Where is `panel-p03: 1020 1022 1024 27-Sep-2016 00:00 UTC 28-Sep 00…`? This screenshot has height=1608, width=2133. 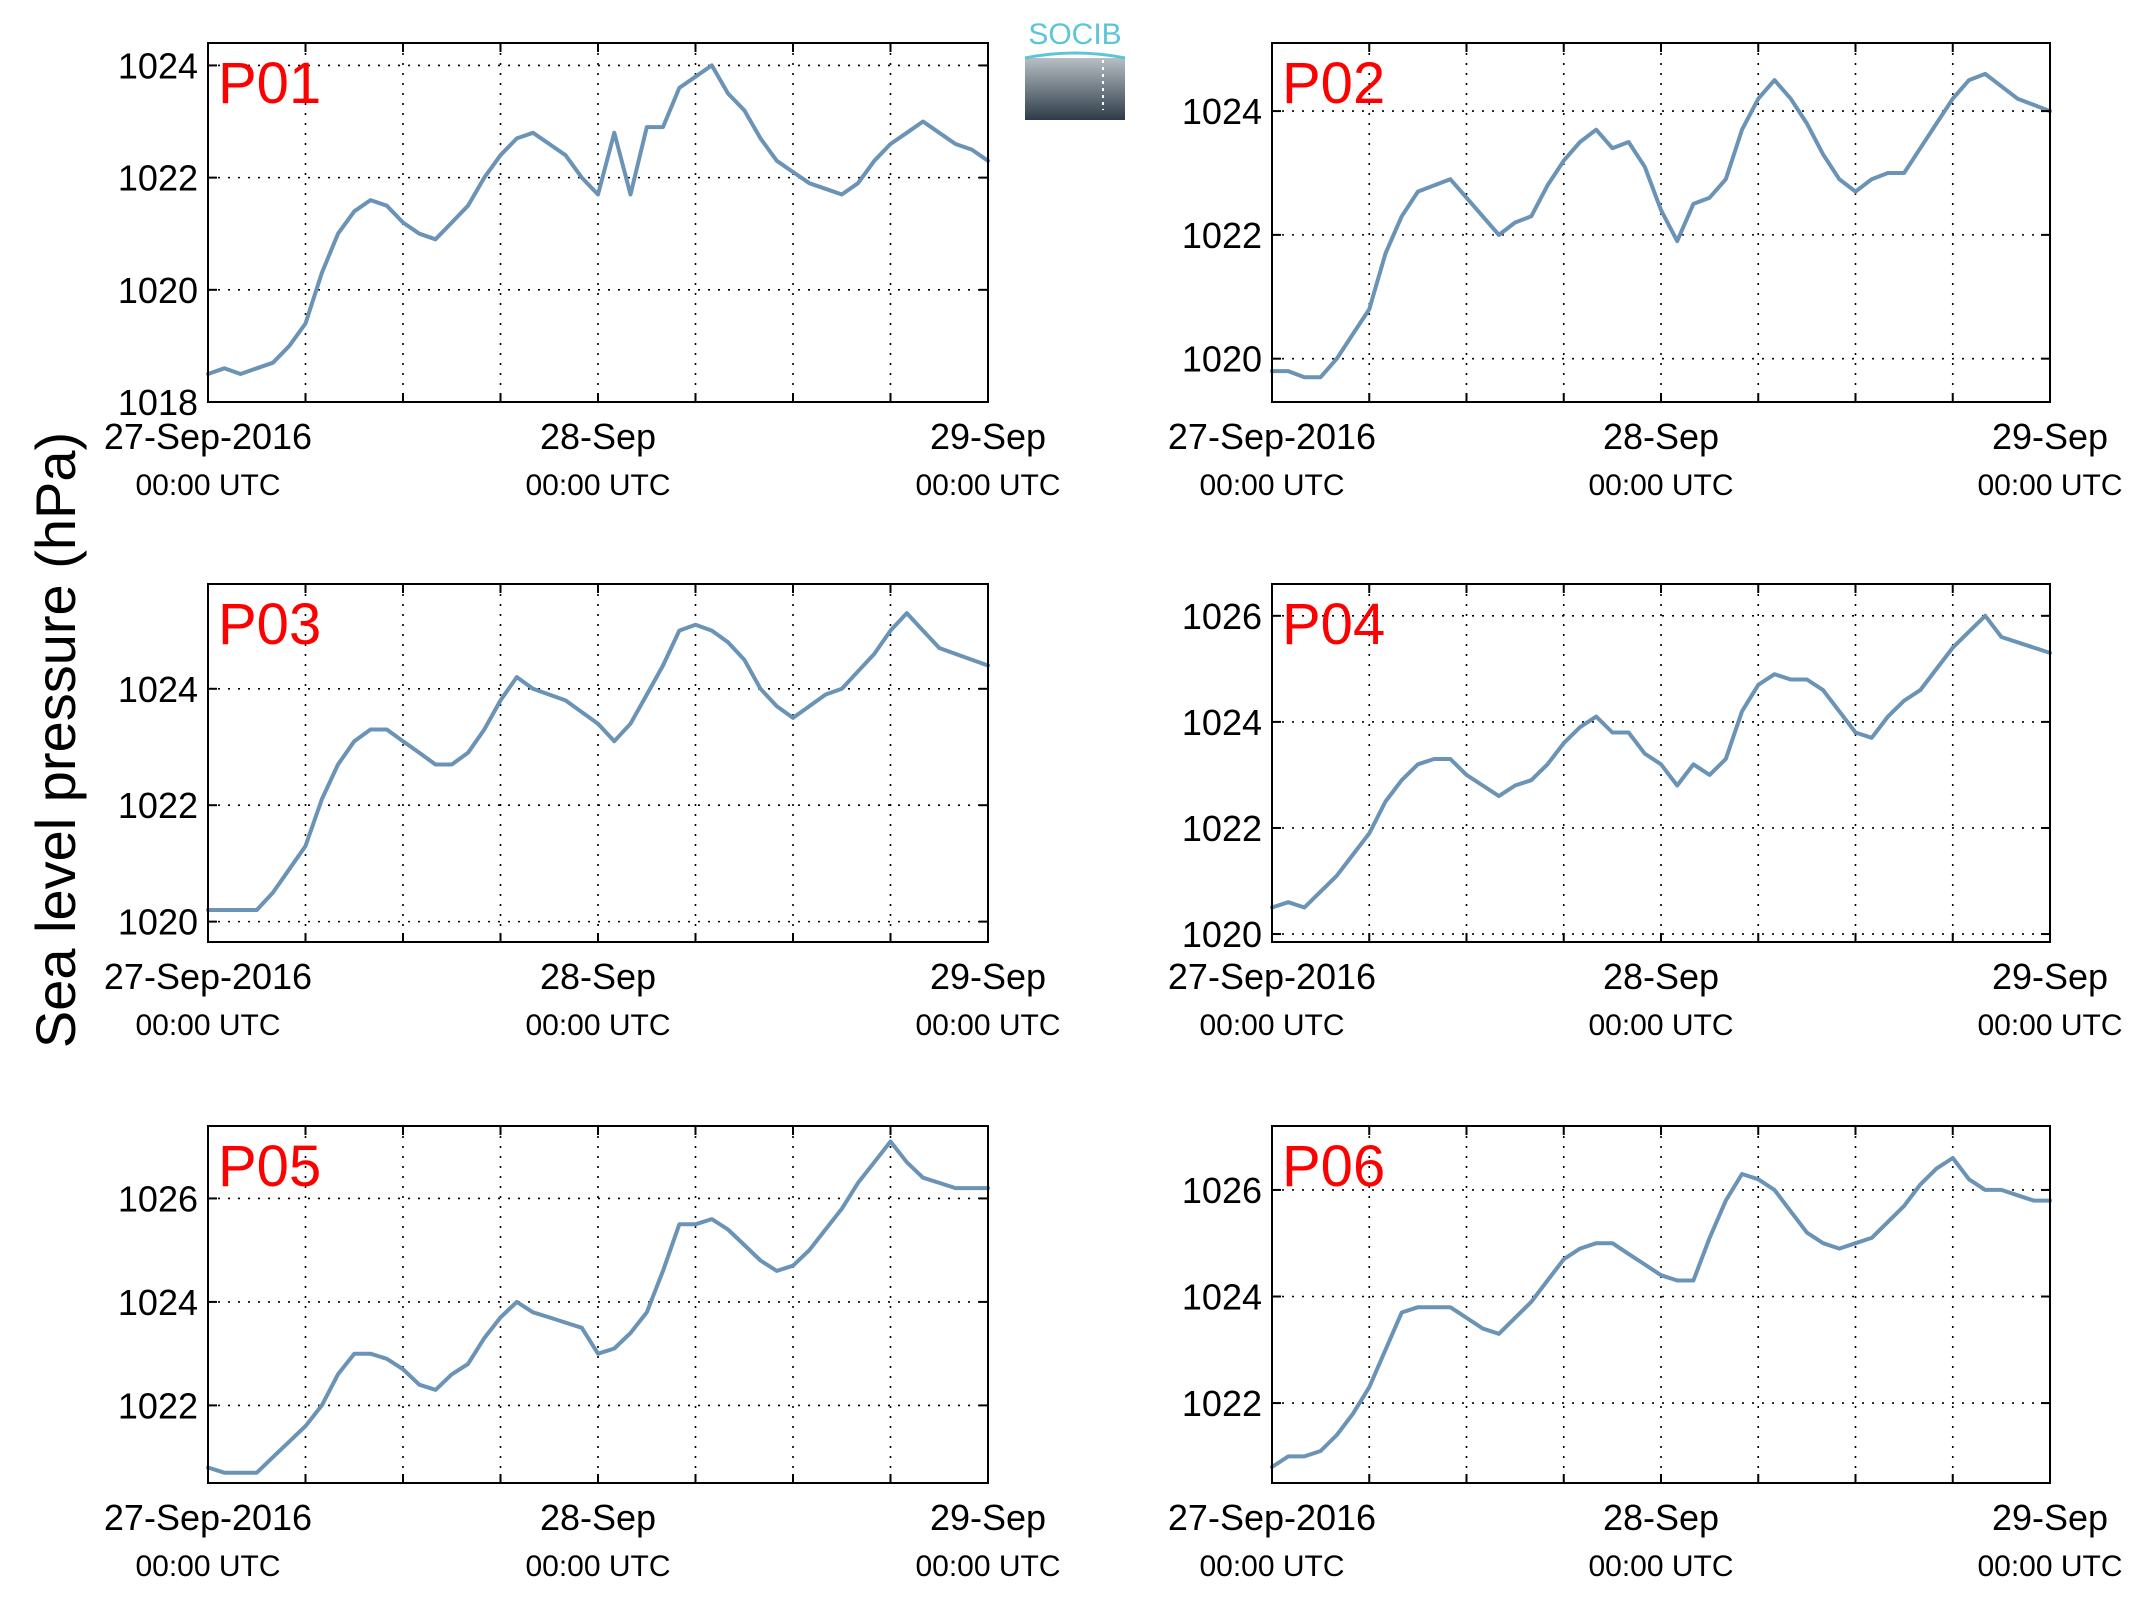
panel-p03: 1020 1022 1024 27-Sep-2016 00:00 UTC 28-Sep 00… is located at coordinates (582, 812).